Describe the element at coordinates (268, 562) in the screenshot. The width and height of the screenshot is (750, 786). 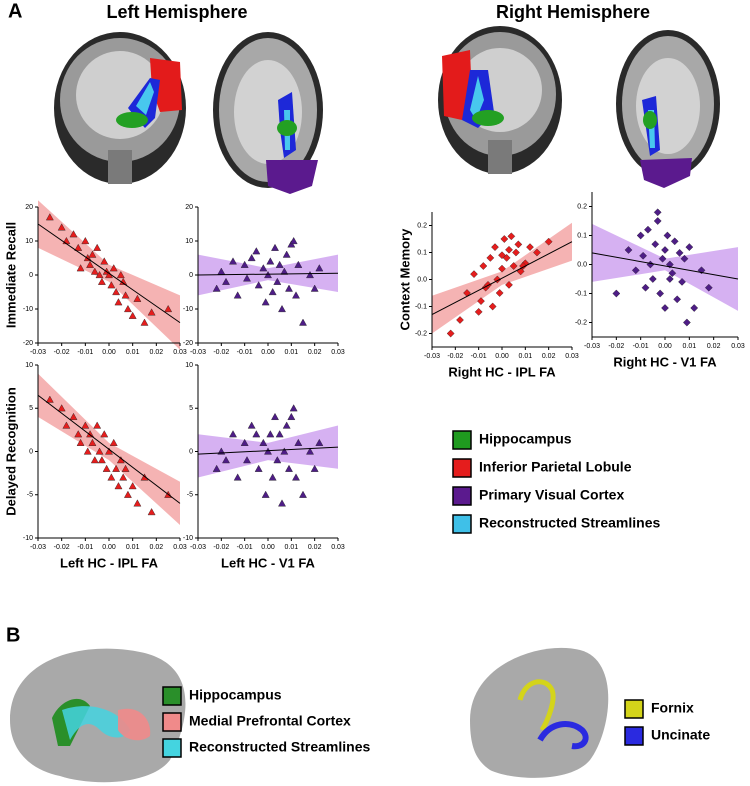
I see `x-axis-label: Left HC - V1 FA` at that location.